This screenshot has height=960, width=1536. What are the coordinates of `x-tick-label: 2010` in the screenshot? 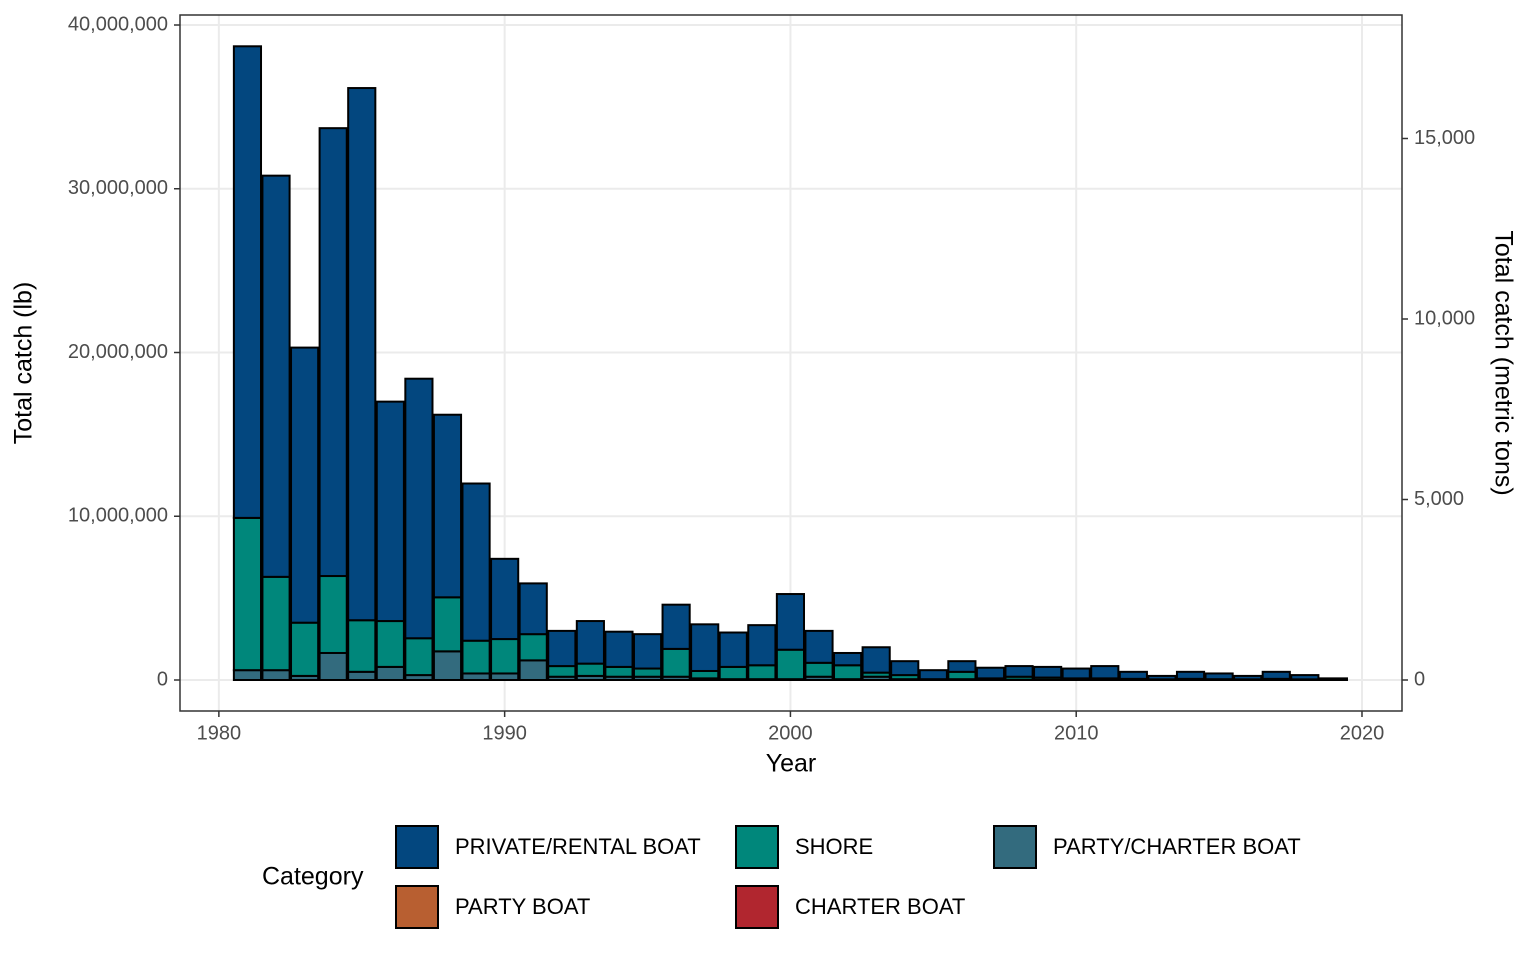 It's located at (1076, 733).